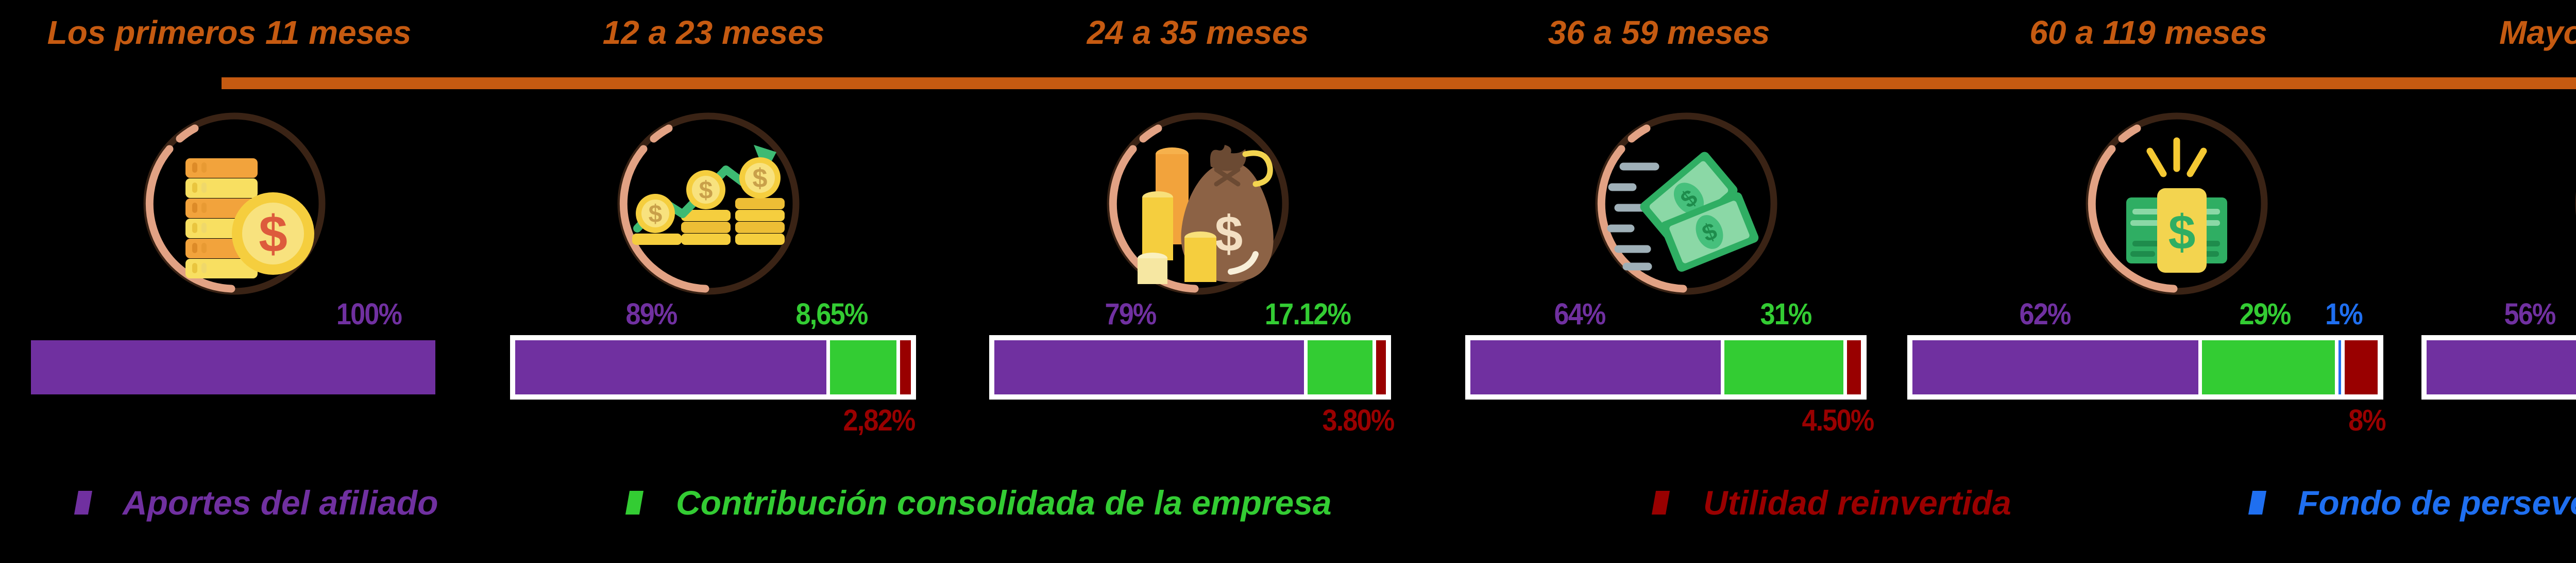  What do you see at coordinates (2530, 314) in the screenshot?
I see `segment-label-aportes: 56%` at bounding box center [2530, 314].